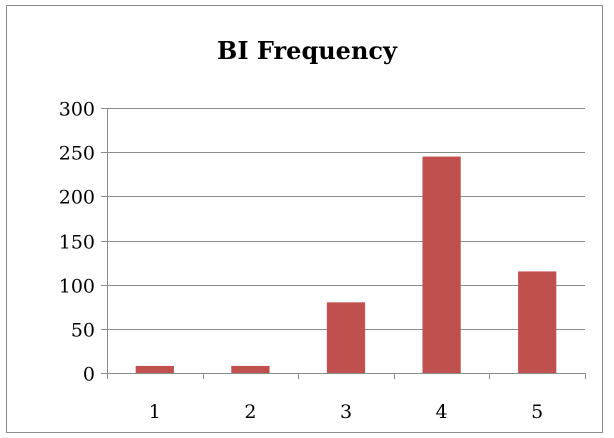 Image resolution: width=614 pixels, height=438 pixels. I want to click on y-tick-label: 200, so click(77, 198).